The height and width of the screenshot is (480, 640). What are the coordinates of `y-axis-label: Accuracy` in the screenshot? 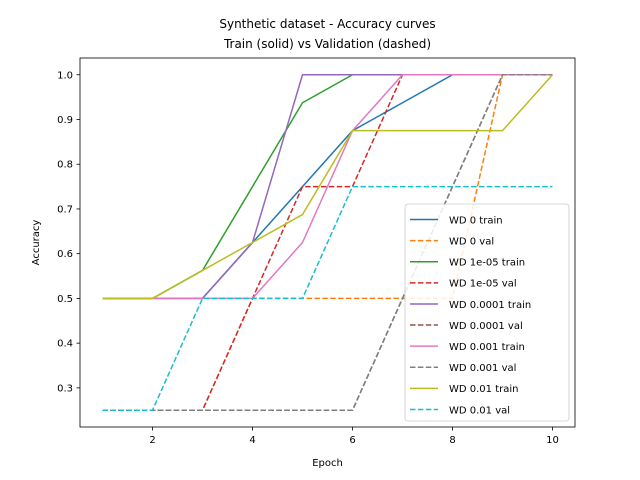 It's located at (36, 243).